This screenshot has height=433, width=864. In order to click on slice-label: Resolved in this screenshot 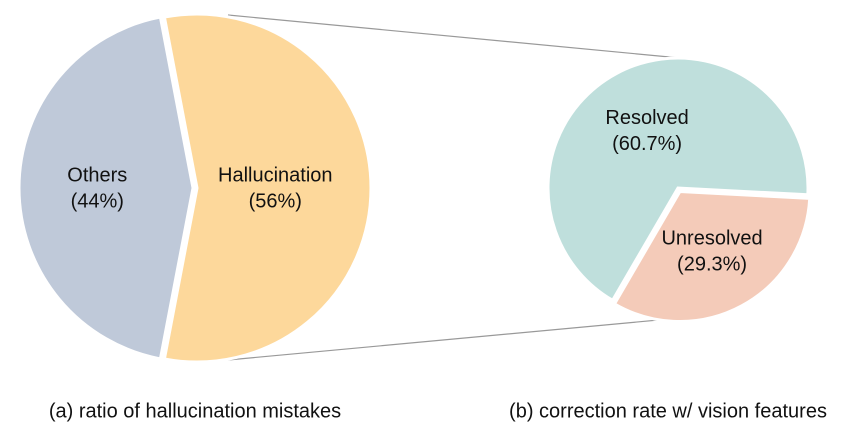, I will do `click(646, 118)`.